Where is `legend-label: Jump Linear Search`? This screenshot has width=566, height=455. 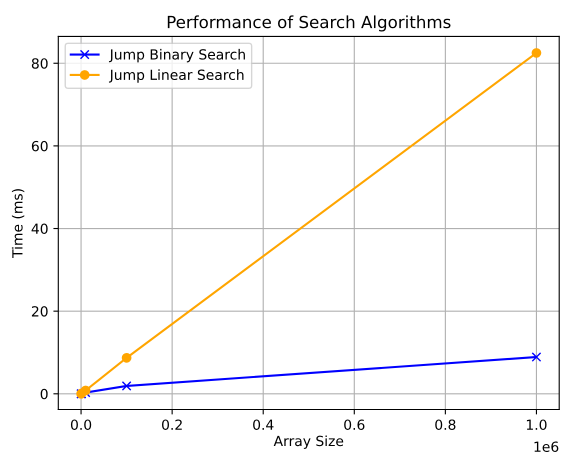 legend-label: Jump Linear Search is located at coordinates (176, 76).